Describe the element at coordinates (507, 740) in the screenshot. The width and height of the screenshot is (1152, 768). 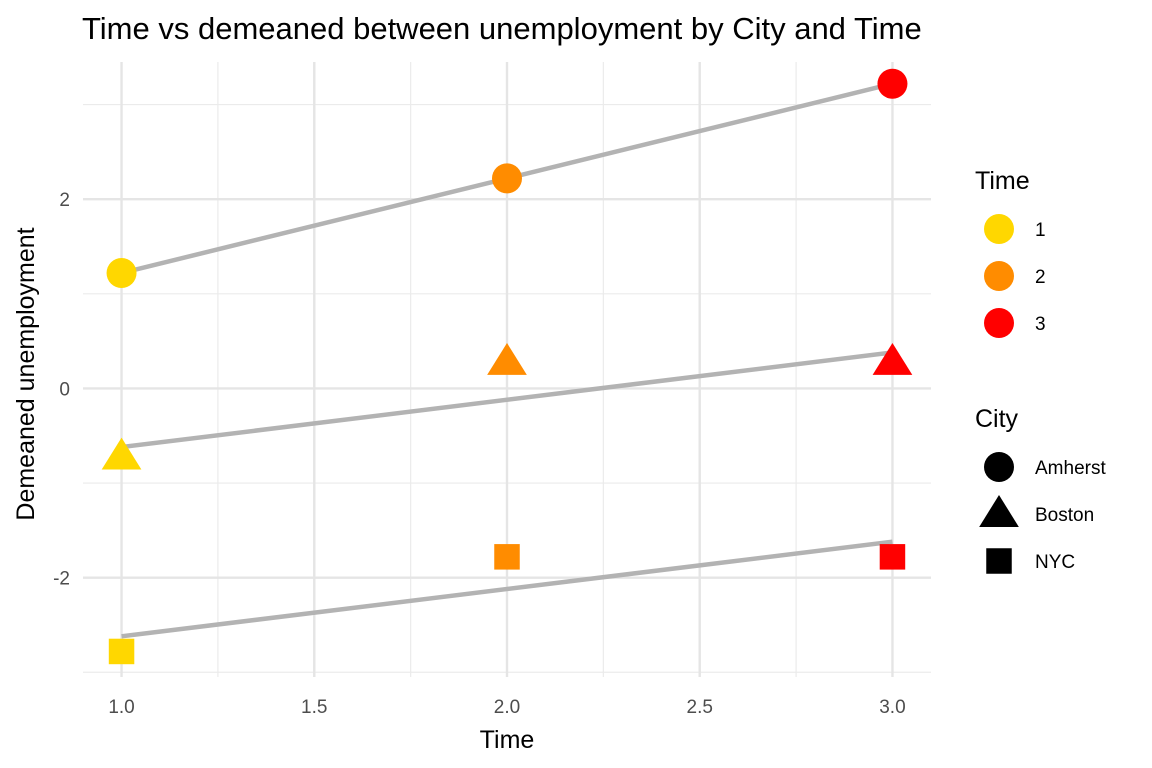
I see `x-axis-title: Time` at that location.